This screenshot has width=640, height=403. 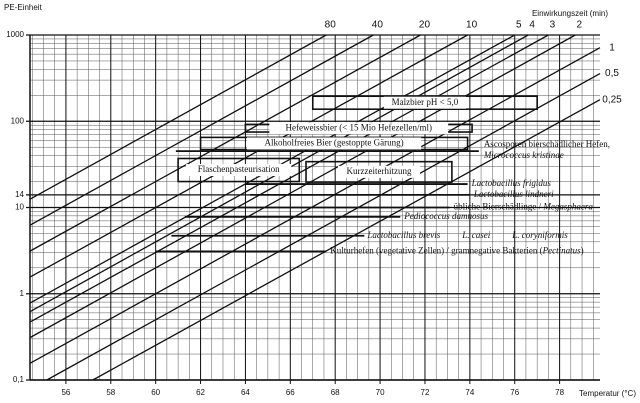 What do you see at coordinates (245, 392) in the screenshot?
I see `x-tick-label: 64` at bounding box center [245, 392].